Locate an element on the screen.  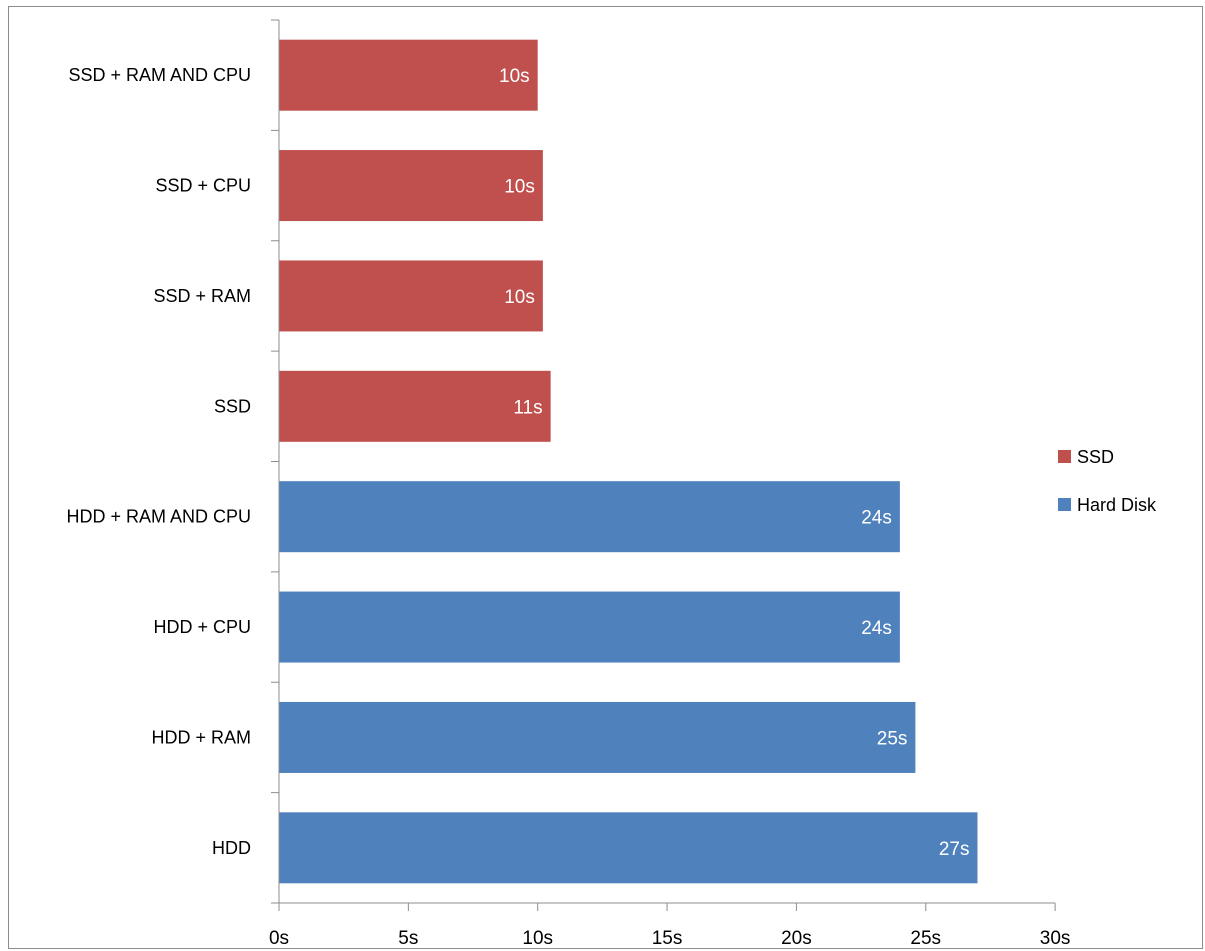
x-tick-label: 0s is located at coordinates (279, 938).